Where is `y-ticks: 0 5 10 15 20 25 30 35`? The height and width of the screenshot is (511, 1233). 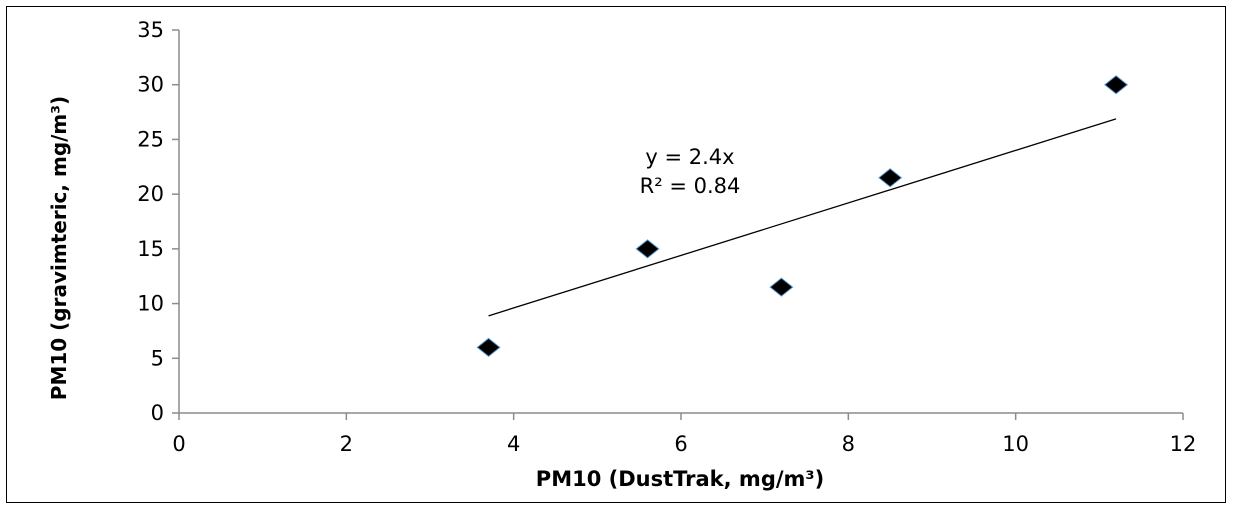 y-ticks: 0 5 10 15 20 25 30 35 is located at coordinates (158, 221).